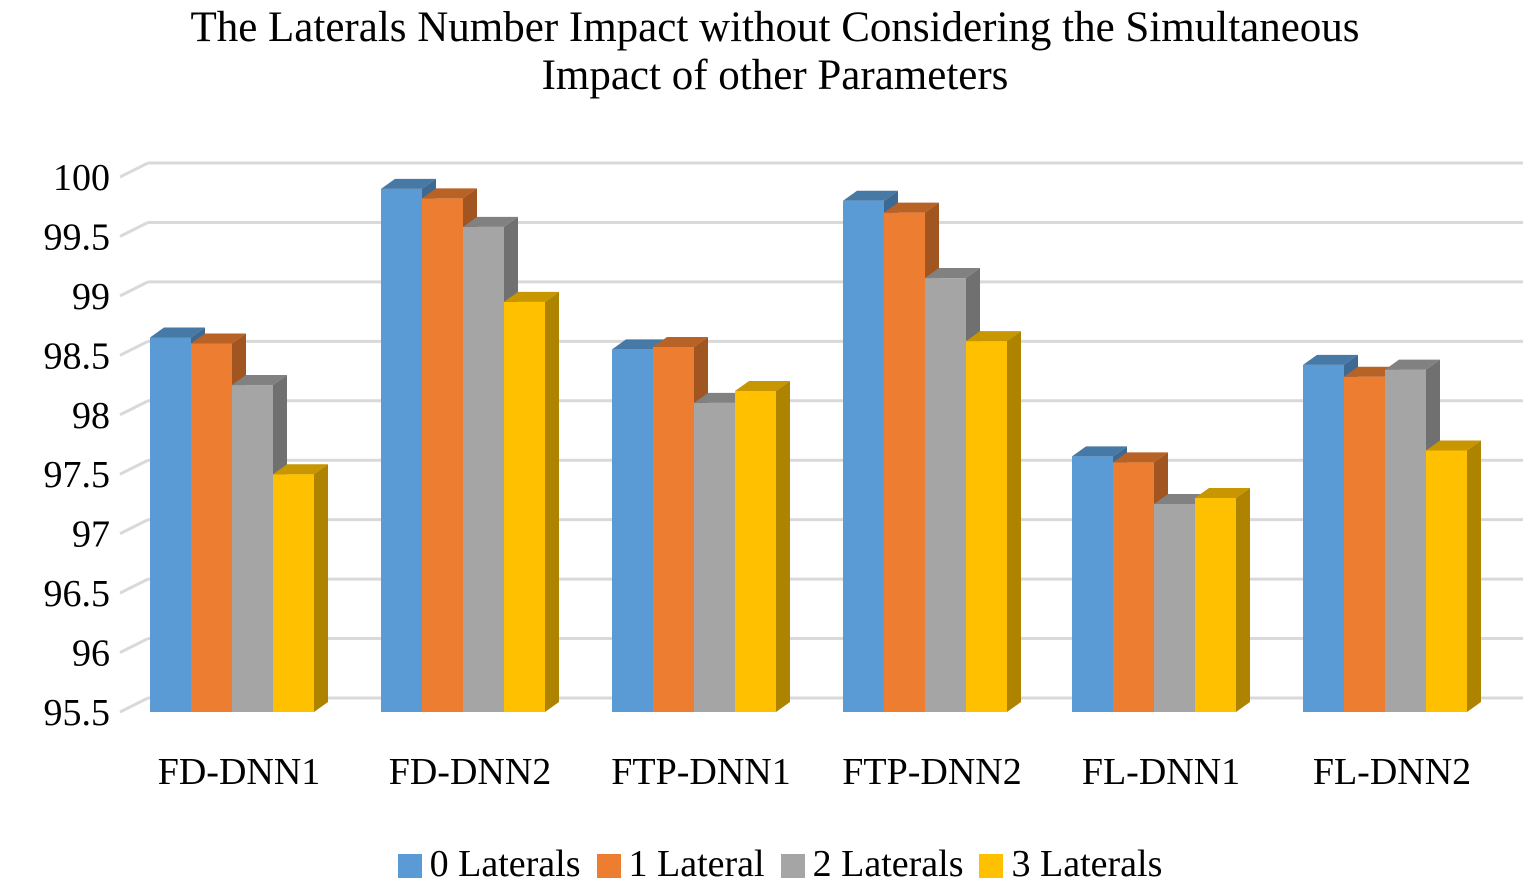 This screenshot has width=1536, height=892. Describe the element at coordinates (470, 772) in the screenshot. I see `x-tick-label: FD-DNN2` at that location.